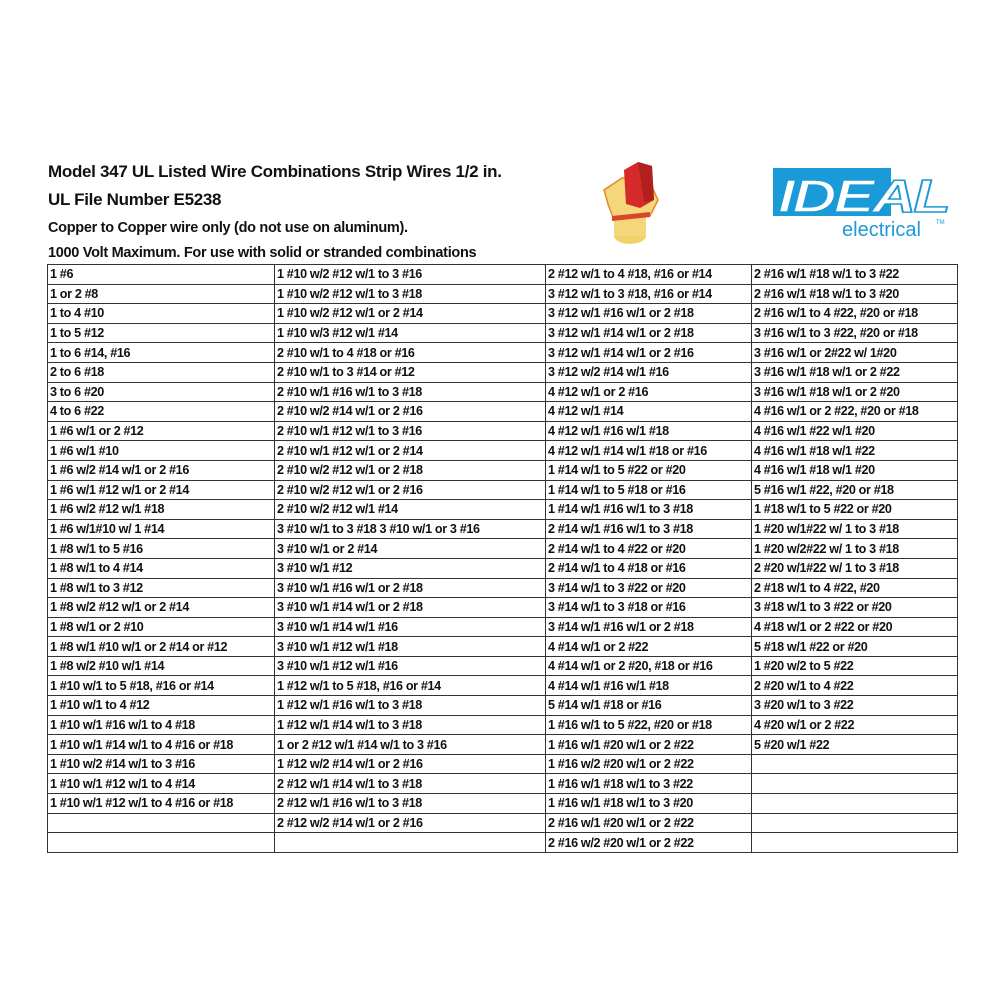 This screenshot has height=1000, width=1000. What do you see at coordinates (854, 333) in the screenshot?
I see `table-cell: 3 #16 w/1 to 3 #22, #20 or #18` at bounding box center [854, 333].